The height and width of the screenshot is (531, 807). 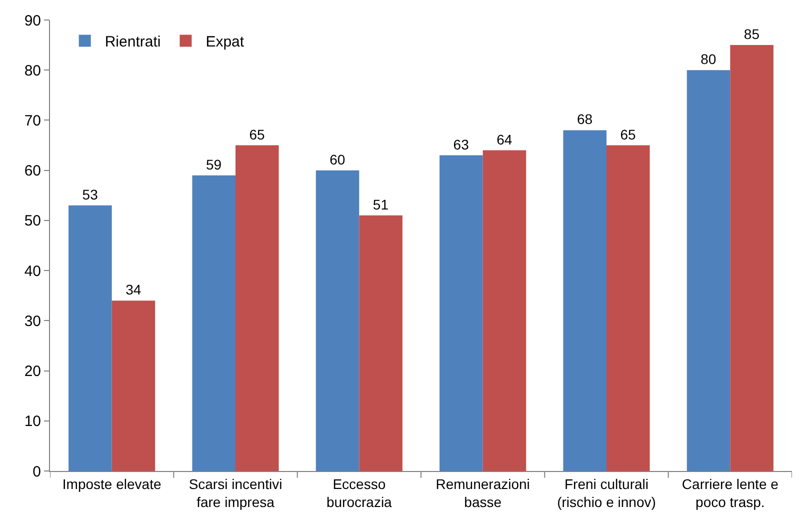 I want to click on y-tick-label: 10, so click(x=32, y=421).